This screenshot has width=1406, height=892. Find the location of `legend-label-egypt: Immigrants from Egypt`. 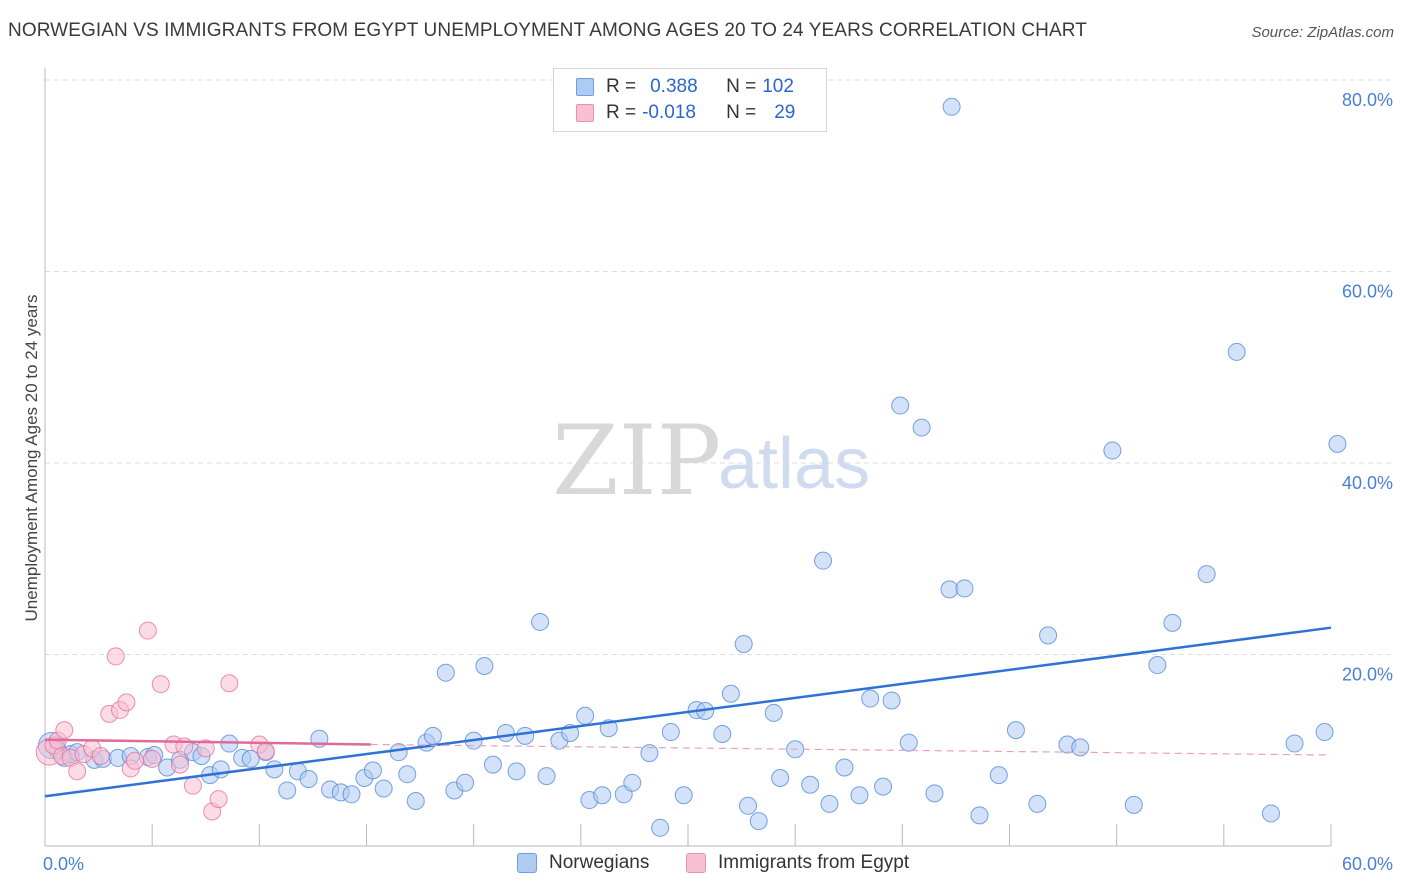

legend-label-egypt: Immigrants from Egypt is located at coordinates (814, 862).